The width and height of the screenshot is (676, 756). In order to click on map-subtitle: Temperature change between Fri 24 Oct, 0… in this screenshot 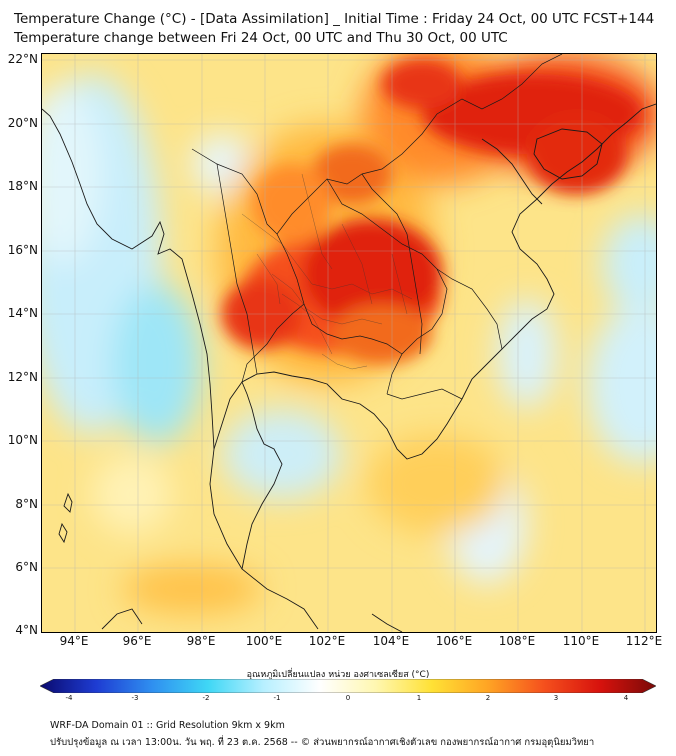, I will do `click(261, 38)`.